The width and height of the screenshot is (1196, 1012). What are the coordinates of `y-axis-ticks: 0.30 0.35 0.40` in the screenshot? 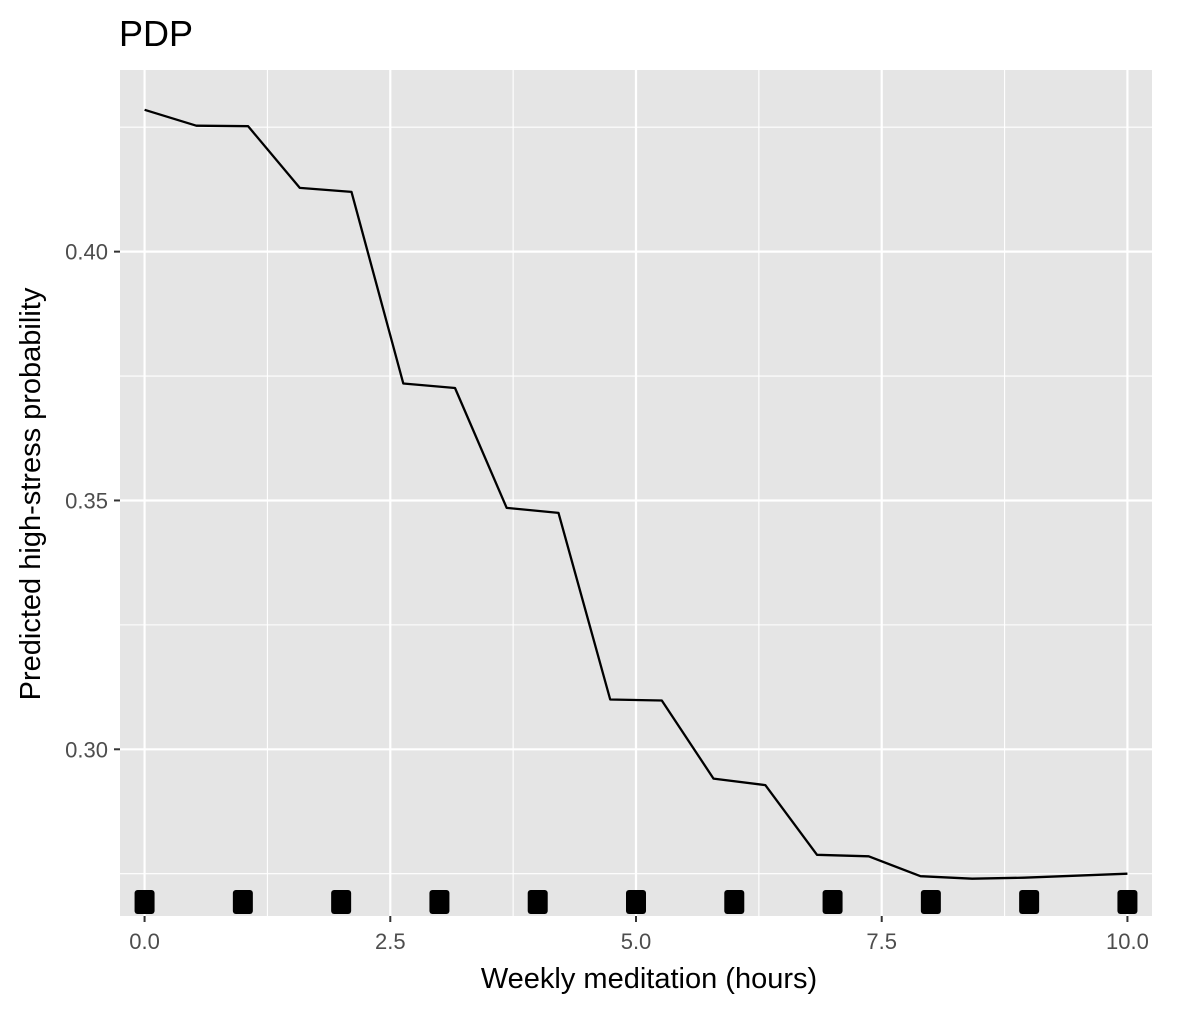 It's located at (92, 501).